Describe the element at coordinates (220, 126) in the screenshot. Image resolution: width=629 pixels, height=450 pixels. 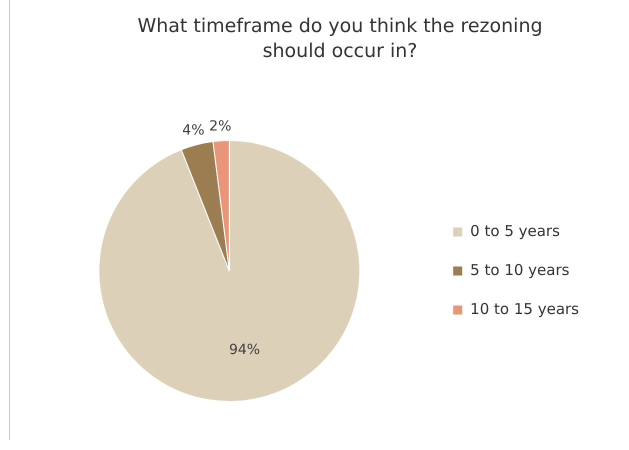
I see `data-label: 2%` at that location.